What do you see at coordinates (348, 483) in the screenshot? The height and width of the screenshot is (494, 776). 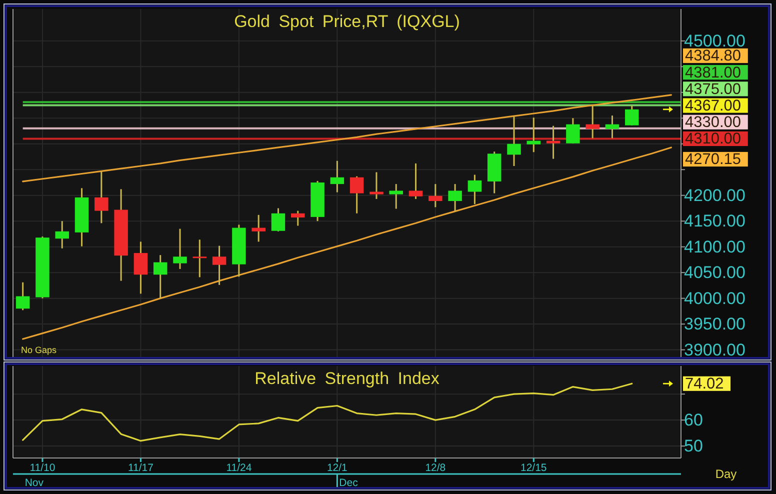 I see `text: Dec` at bounding box center [348, 483].